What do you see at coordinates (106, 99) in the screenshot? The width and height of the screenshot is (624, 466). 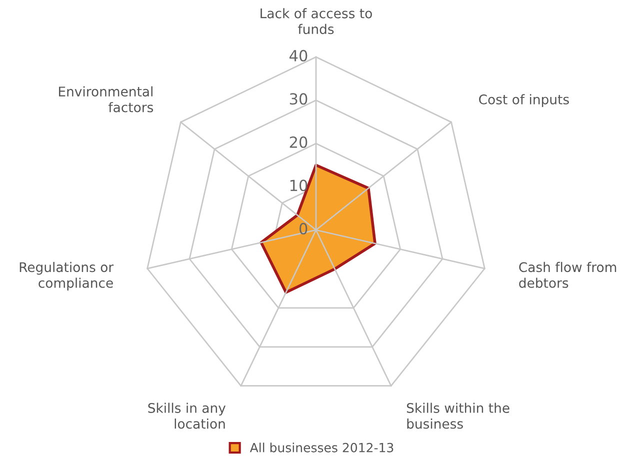 I see `spoke-label: Environmental factors` at bounding box center [106, 99].